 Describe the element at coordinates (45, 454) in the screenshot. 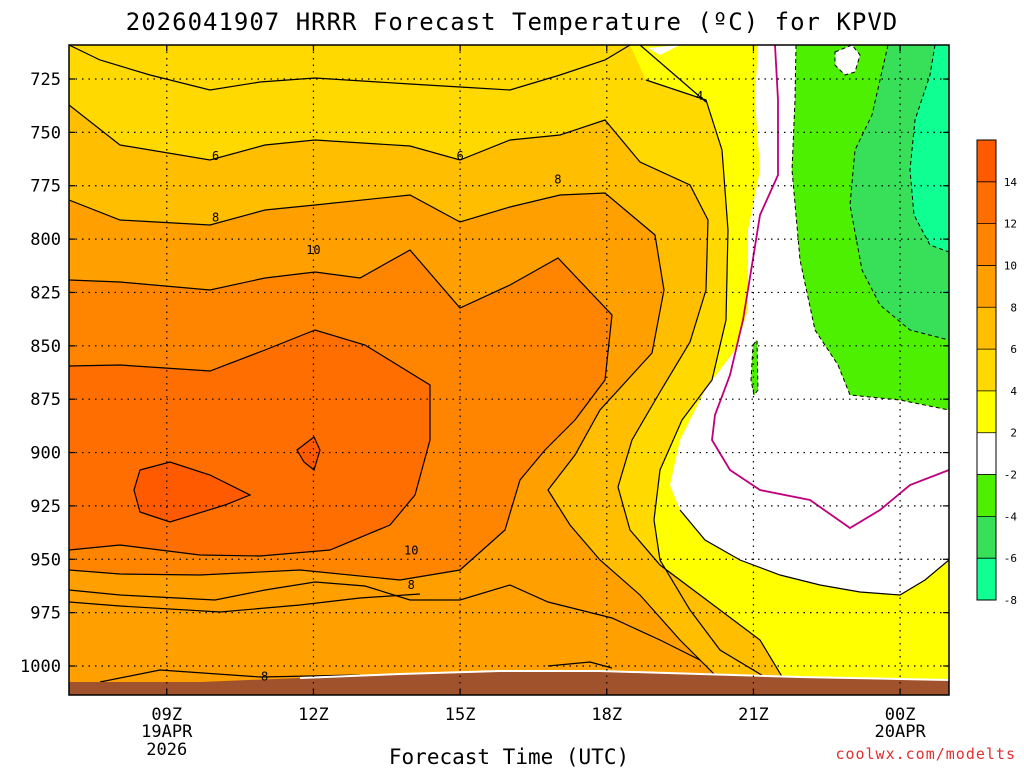

I see `y-tick-label: 900` at that location.